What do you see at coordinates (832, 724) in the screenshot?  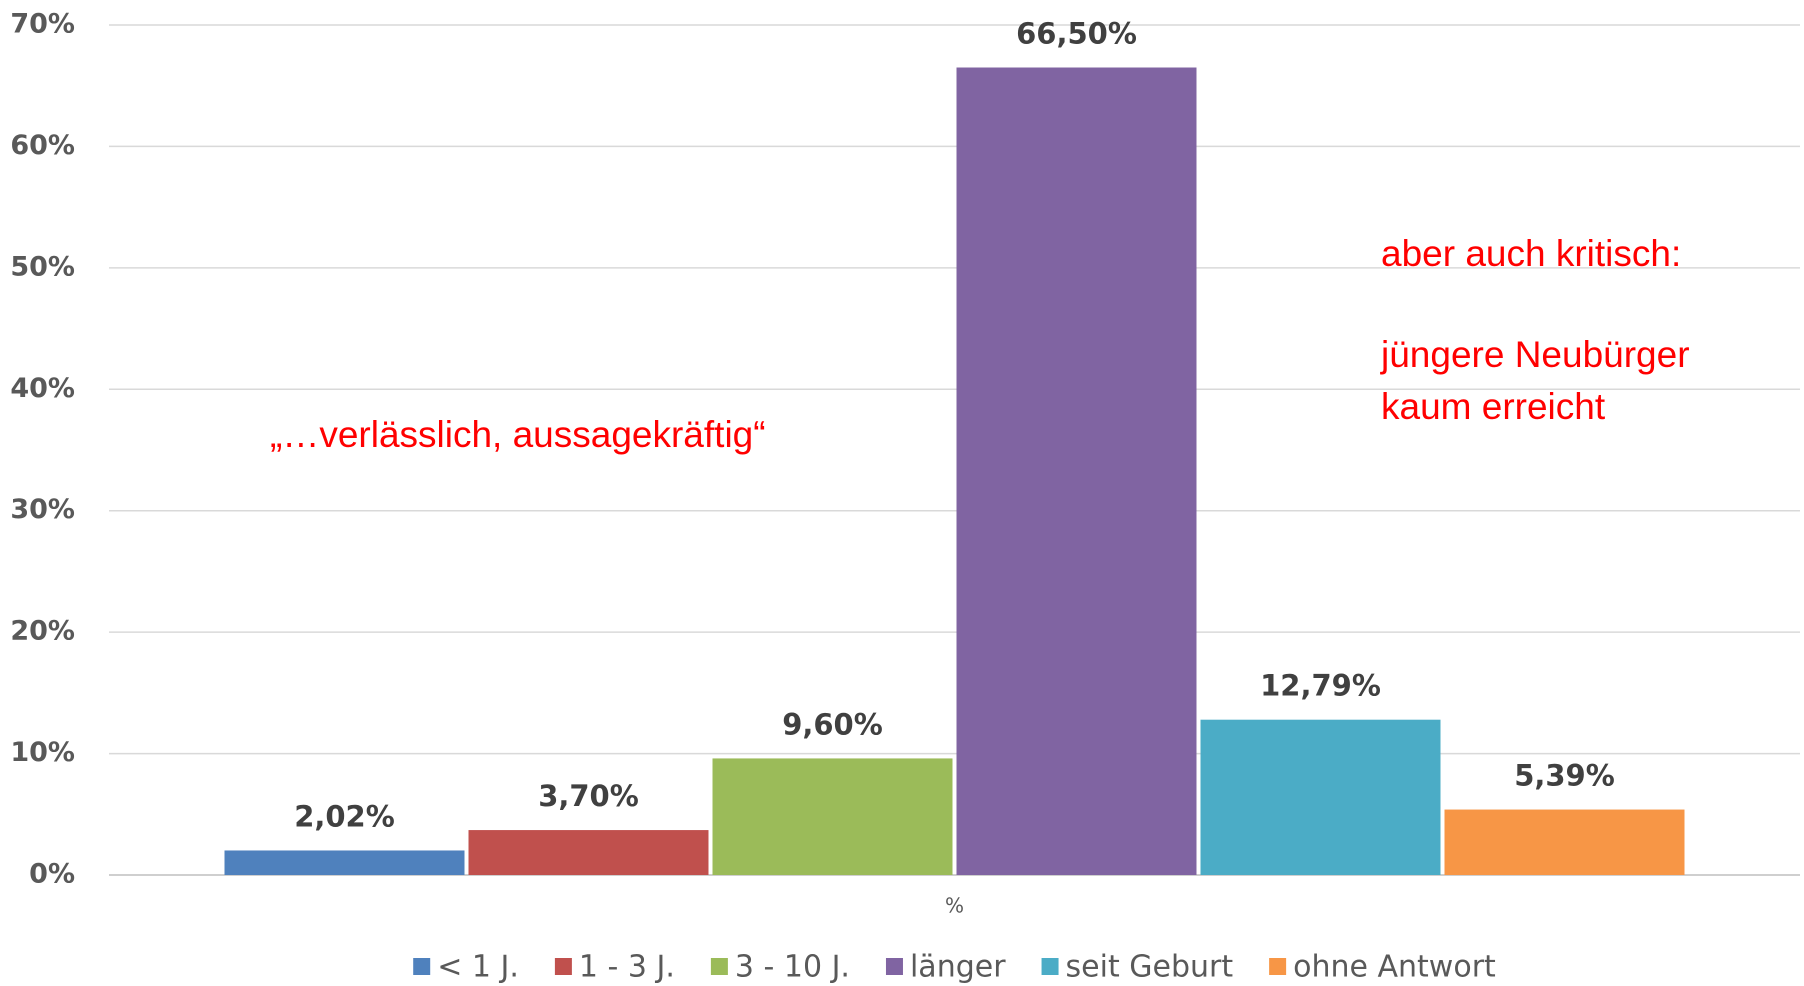 I see `data-label: 9,60%` at bounding box center [832, 724].